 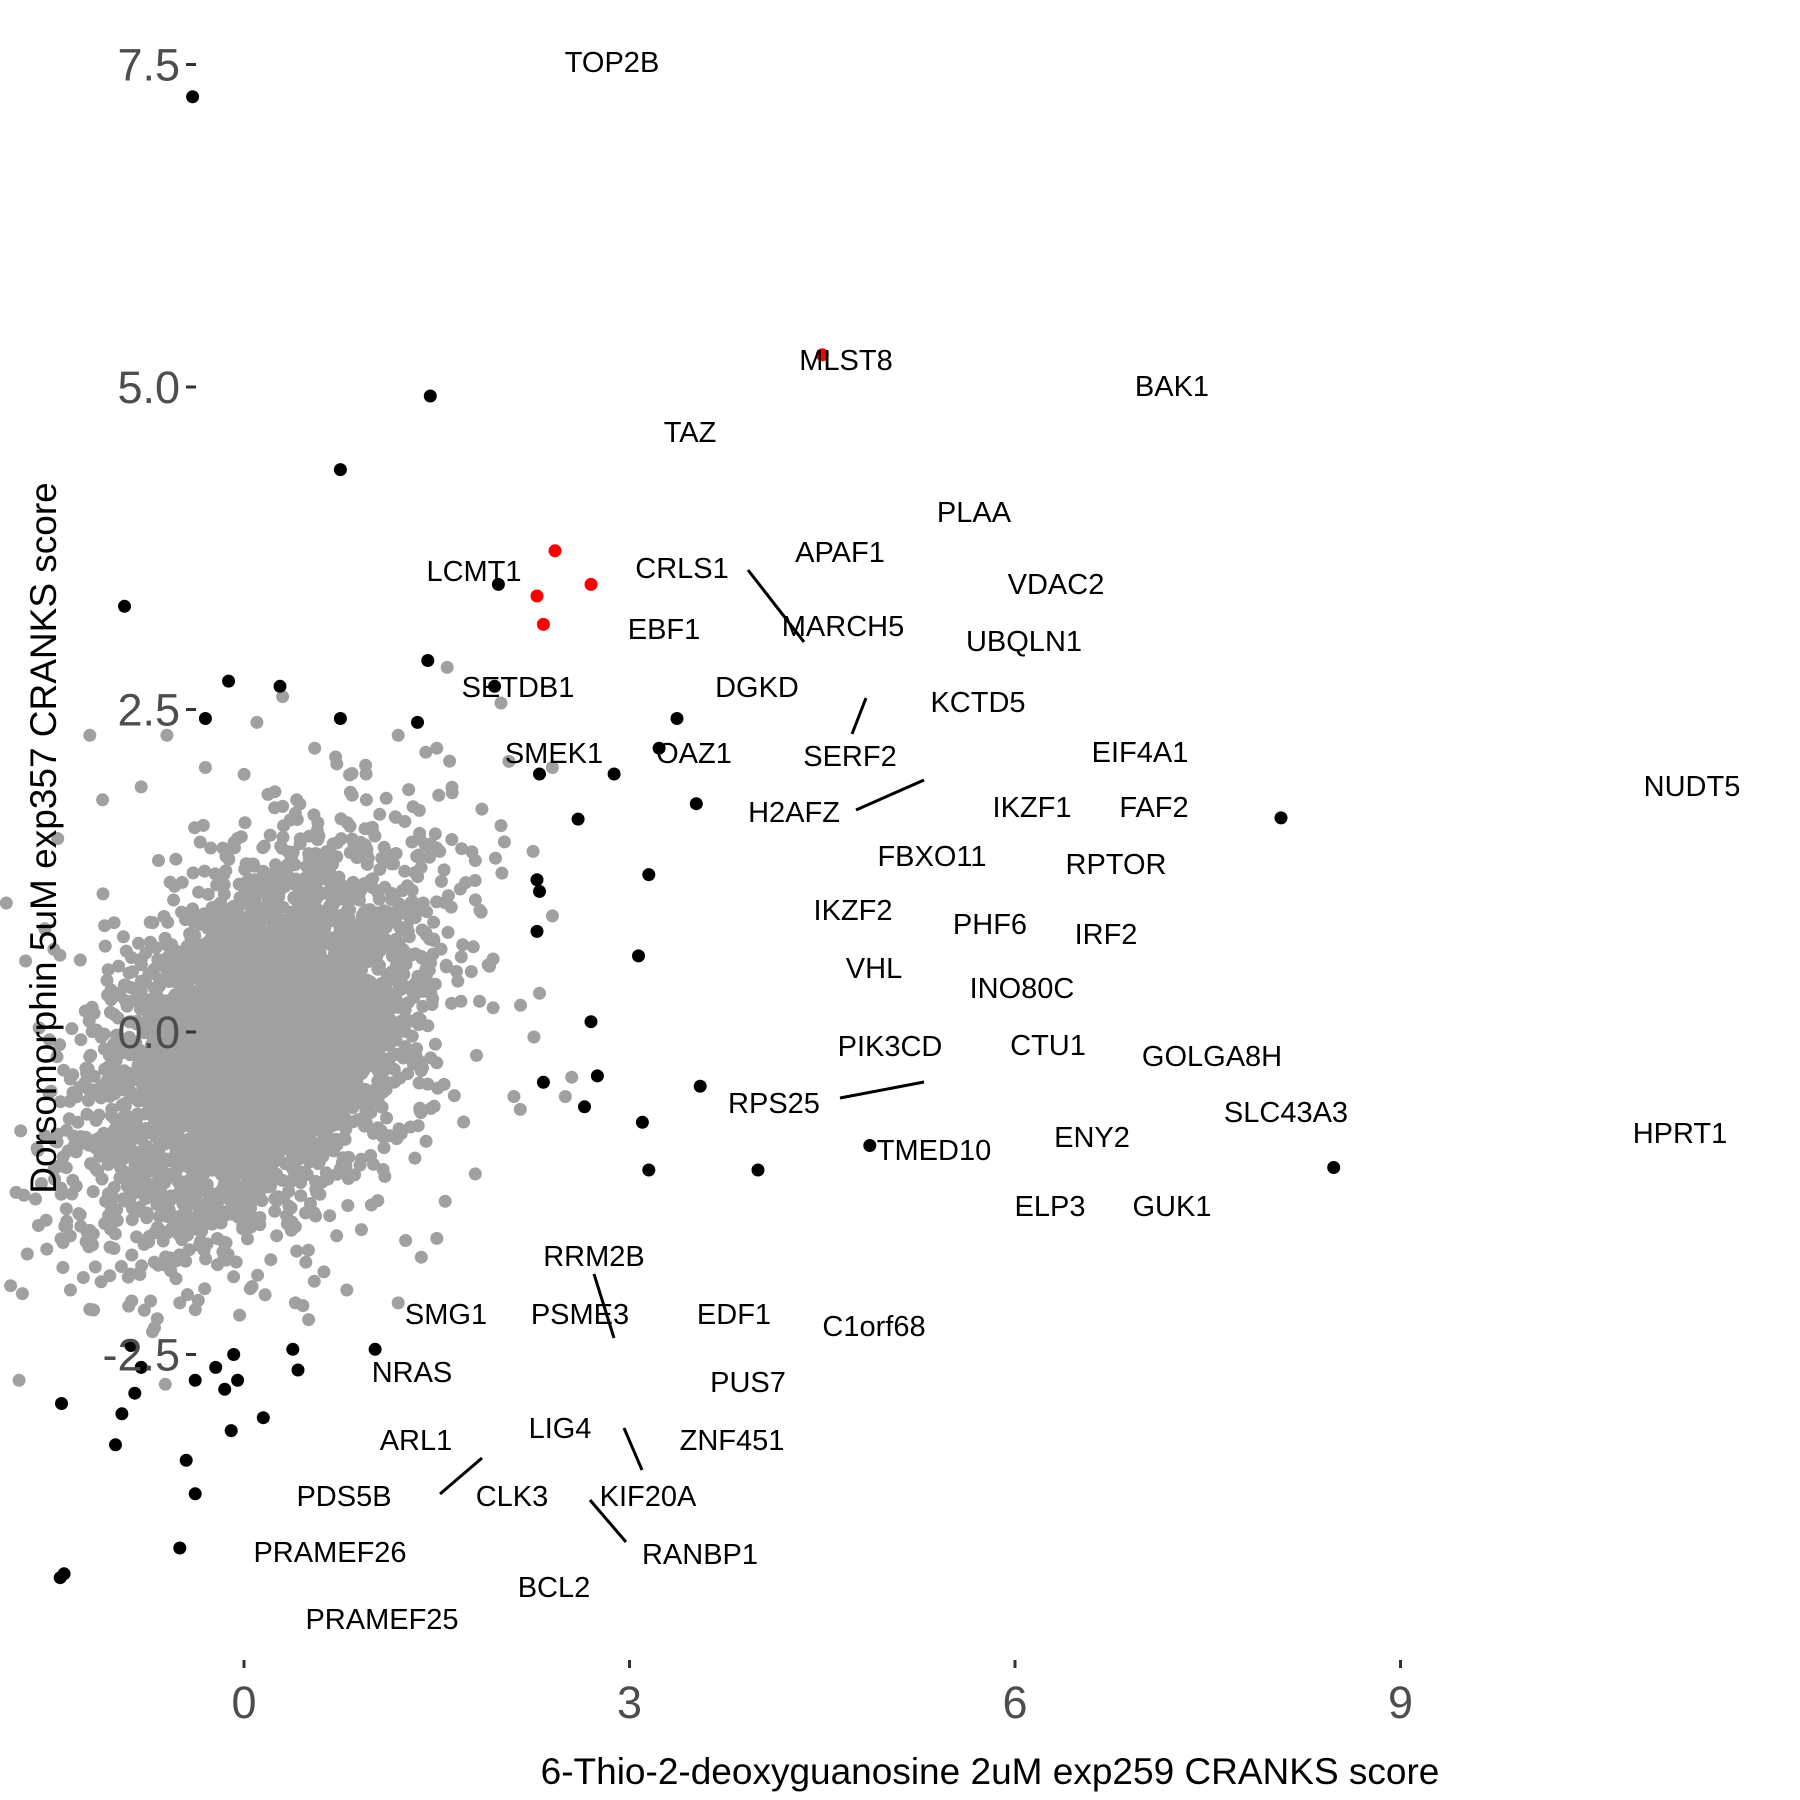 What do you see at coordinates (243, 1702) in the screenshot?
I see `x-tick-label: 0` at bounding box center [243, 1702].